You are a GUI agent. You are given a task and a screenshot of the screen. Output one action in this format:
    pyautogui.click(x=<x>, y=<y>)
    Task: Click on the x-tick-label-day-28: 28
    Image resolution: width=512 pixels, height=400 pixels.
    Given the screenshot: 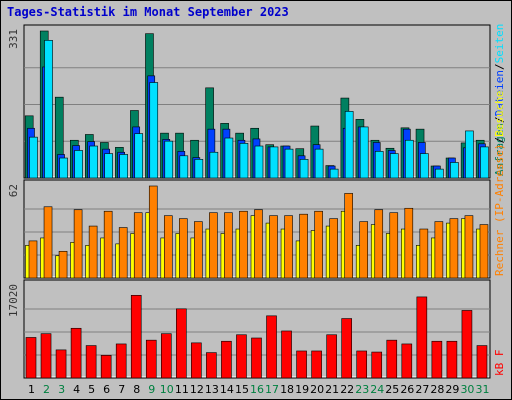 What is the action you would take?
    pyautogui.click(x=437, y=389)
    